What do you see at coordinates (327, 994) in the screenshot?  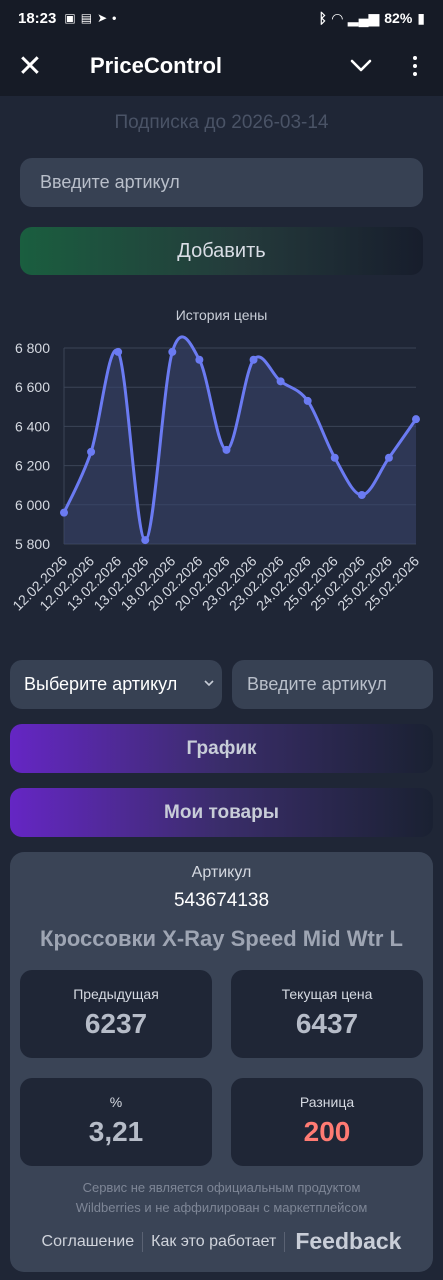 I see `current-price-label: Текущая цена` at bounding box center [327, 994].